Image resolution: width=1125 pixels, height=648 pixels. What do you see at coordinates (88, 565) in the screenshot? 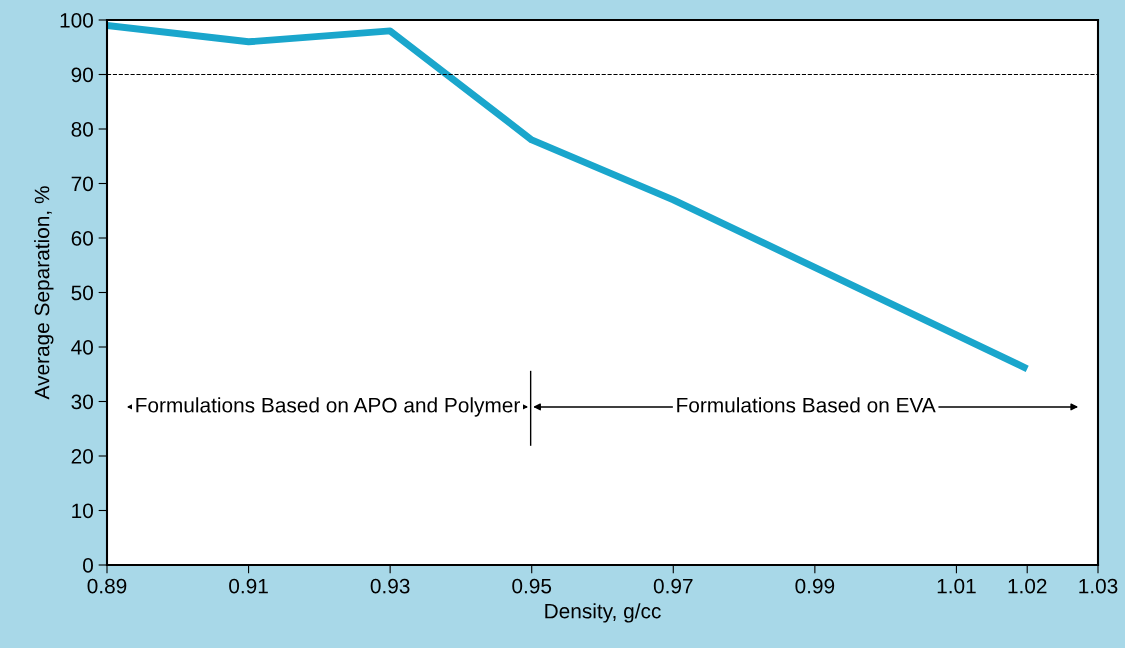
I see `y-tick-label: 0` at bounding box center [88, 565].